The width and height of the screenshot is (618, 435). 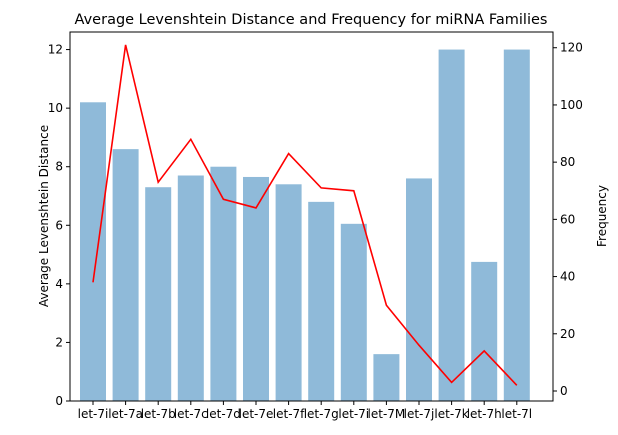 What do you see at coordinates (289, 414) in the screenshot?
I see `x-tick-label: let-7f` at bounding box center [289, 414].